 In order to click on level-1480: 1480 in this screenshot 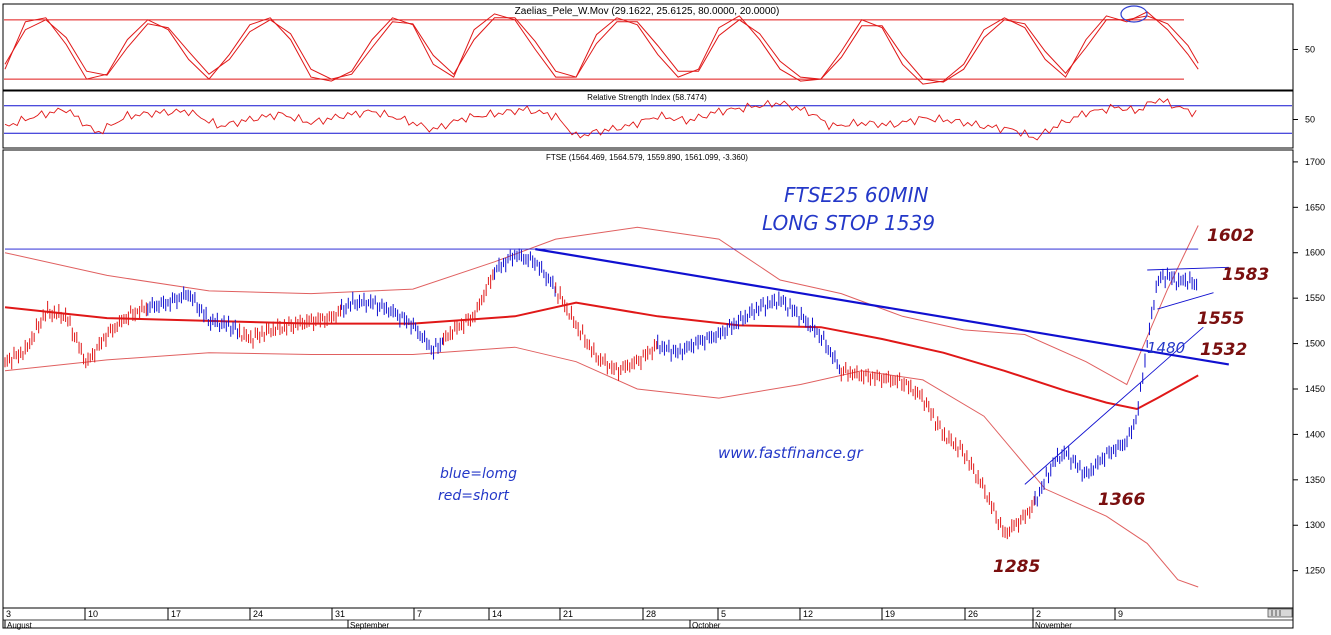, I will do `click(1166, 348)`.